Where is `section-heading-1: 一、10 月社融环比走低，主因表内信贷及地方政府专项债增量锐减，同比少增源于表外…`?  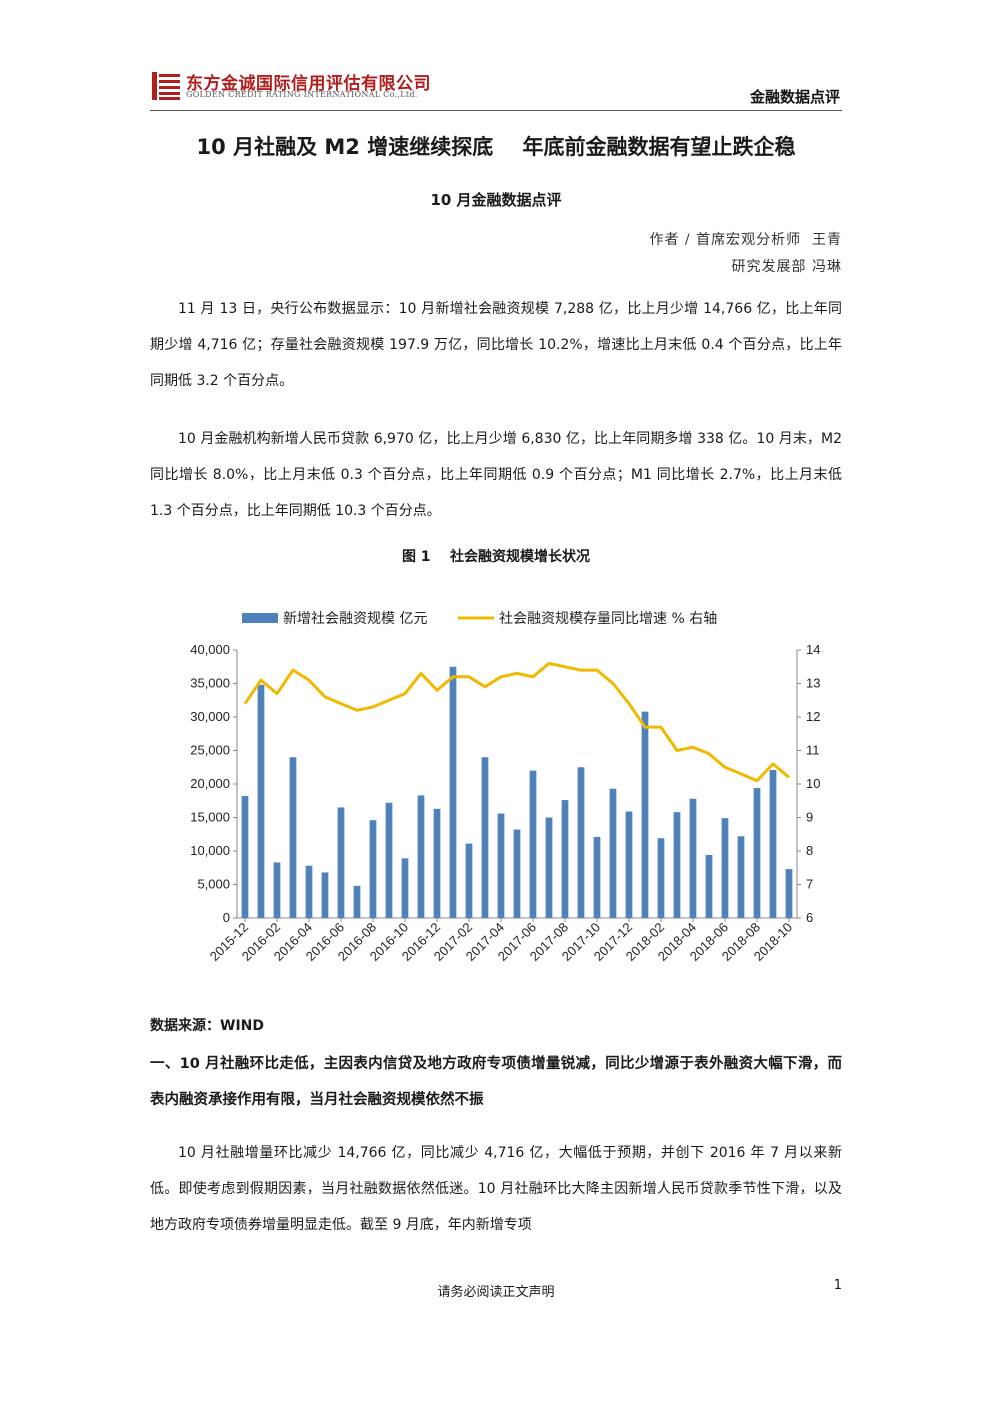
section-heading-1: 一、10 月社融环比走低，主因表内信贷及地方政府专项债增量锐减，同比少增源于表外… is located at coordinates (496, 1082).